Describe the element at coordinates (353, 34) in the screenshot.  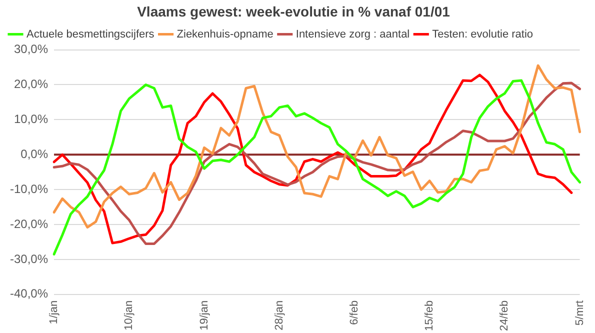
I see `legend-label: Intensieve zorg : aantal` at that location.